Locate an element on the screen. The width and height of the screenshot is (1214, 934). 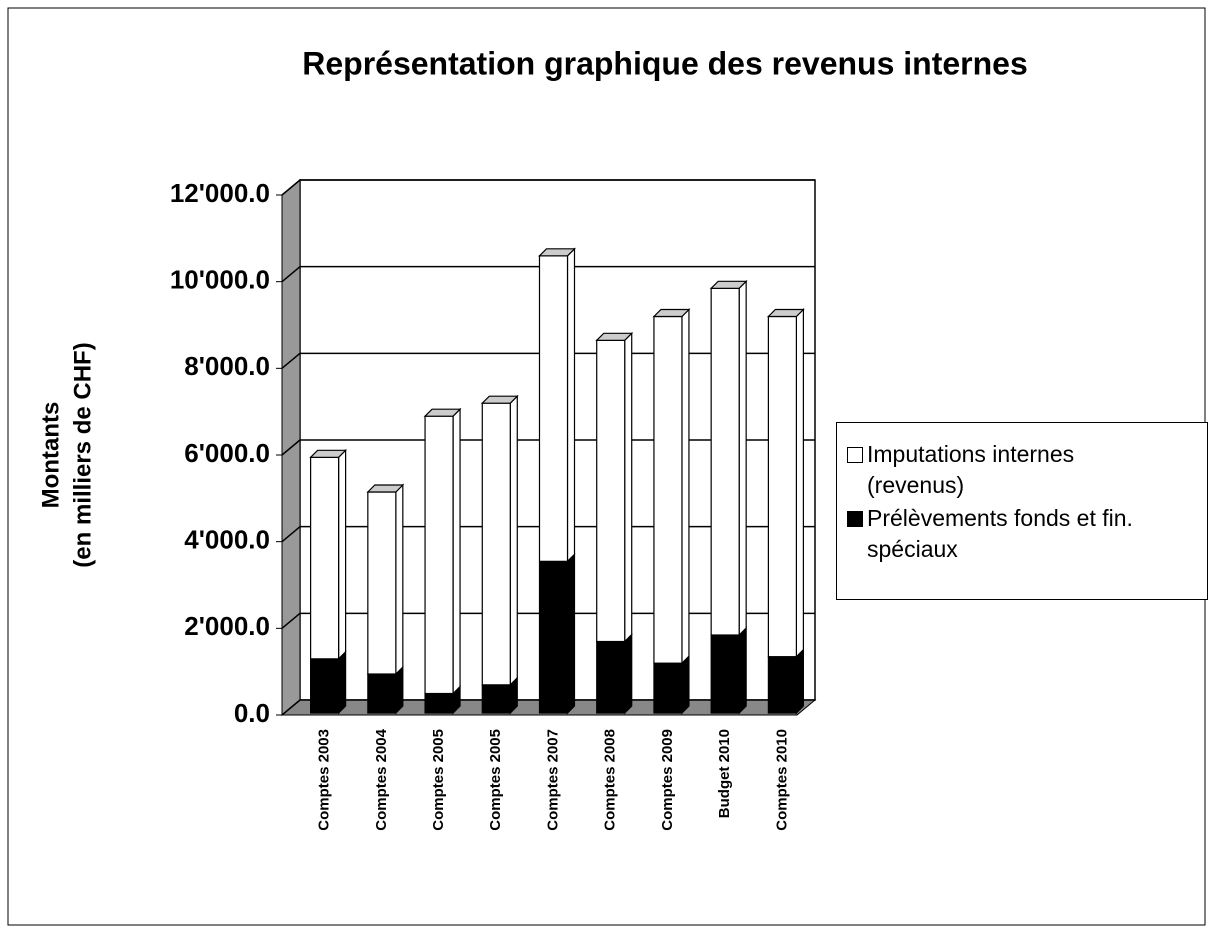
legend-label: Imputations internes (revenus) is located at coordinates (971, 469).